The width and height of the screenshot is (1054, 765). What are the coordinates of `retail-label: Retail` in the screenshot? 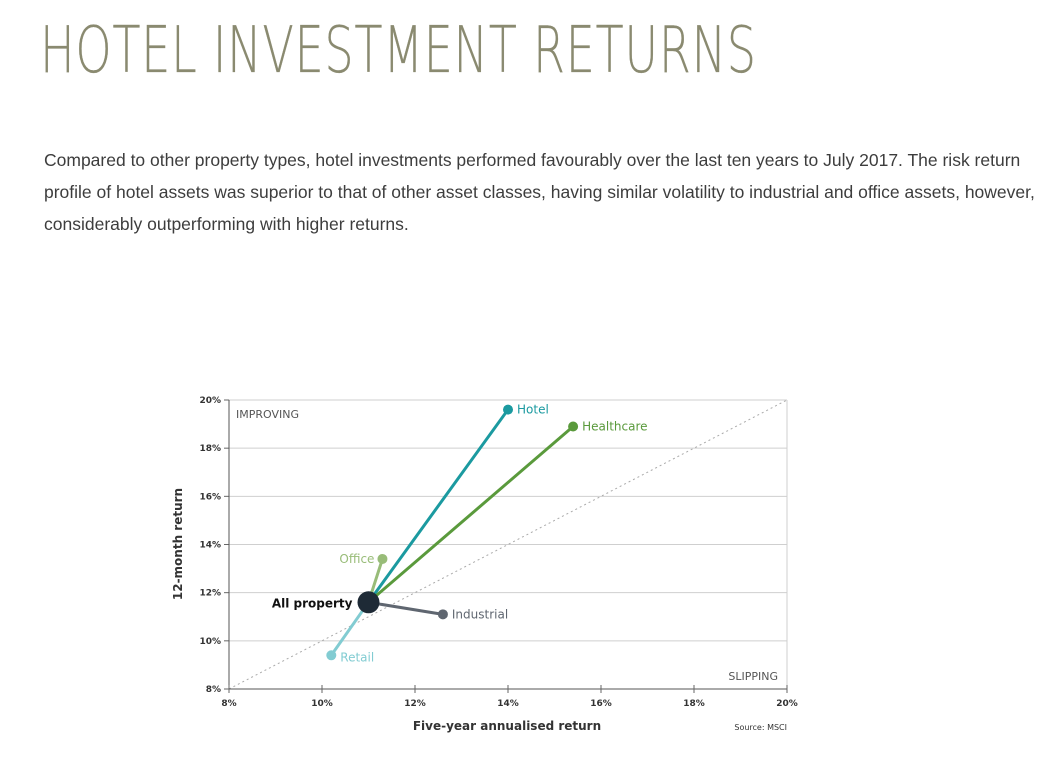 It's located at (357, 657).